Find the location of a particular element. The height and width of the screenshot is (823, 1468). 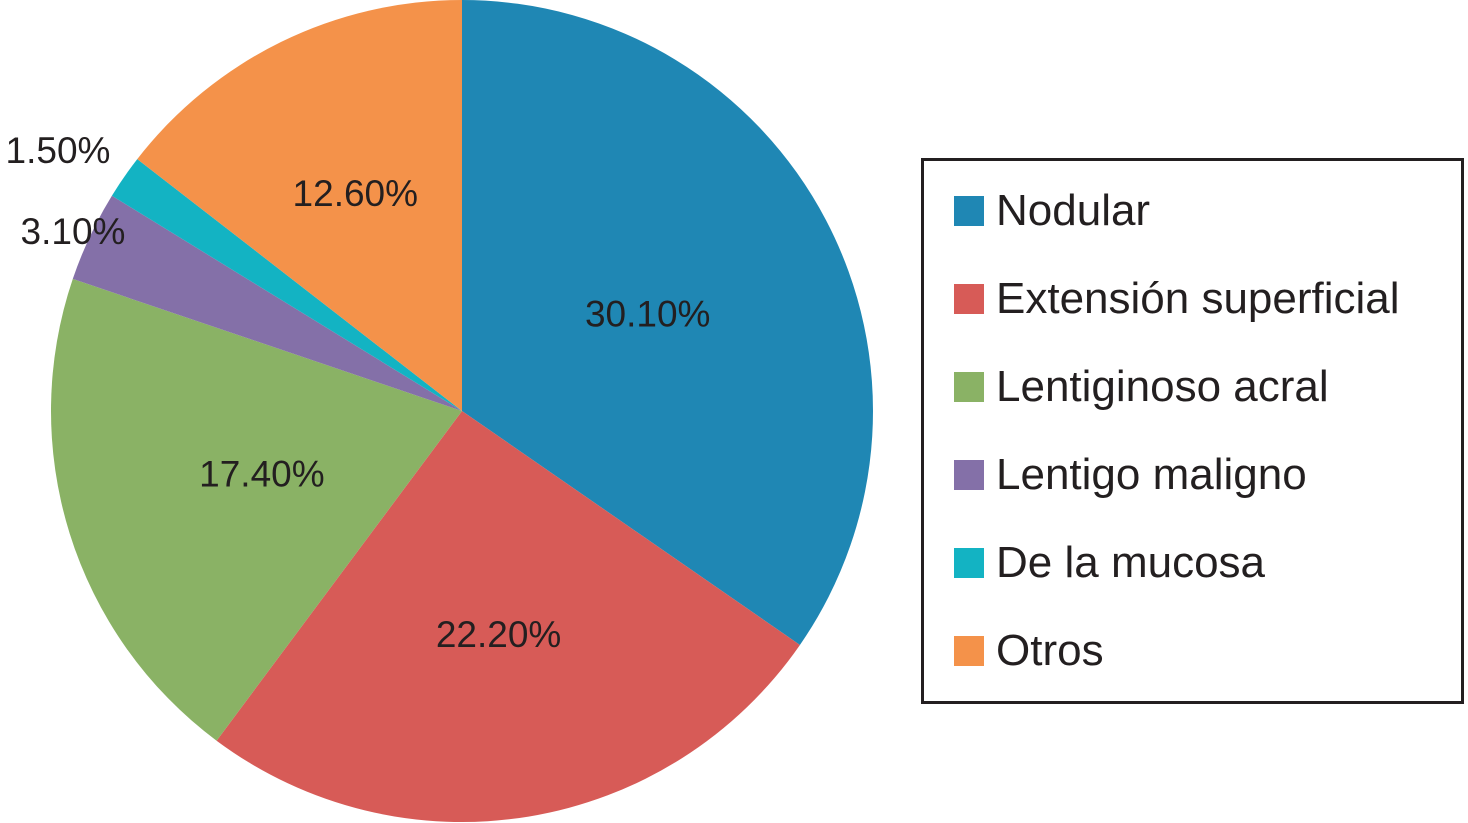

legend-label-otros: Otros is located at coordinates (1050, 650).